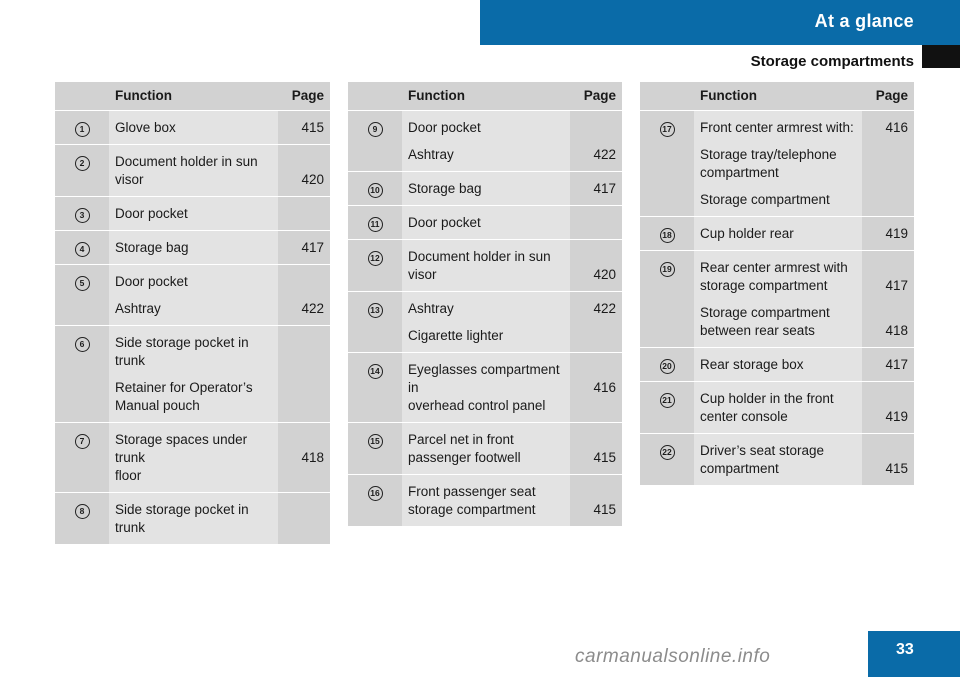 The image size is (960, 677). What do you see at coordinates (304, 457) in the screenshot?
I see `page-cell: 418` at bounding box center [304, 457].